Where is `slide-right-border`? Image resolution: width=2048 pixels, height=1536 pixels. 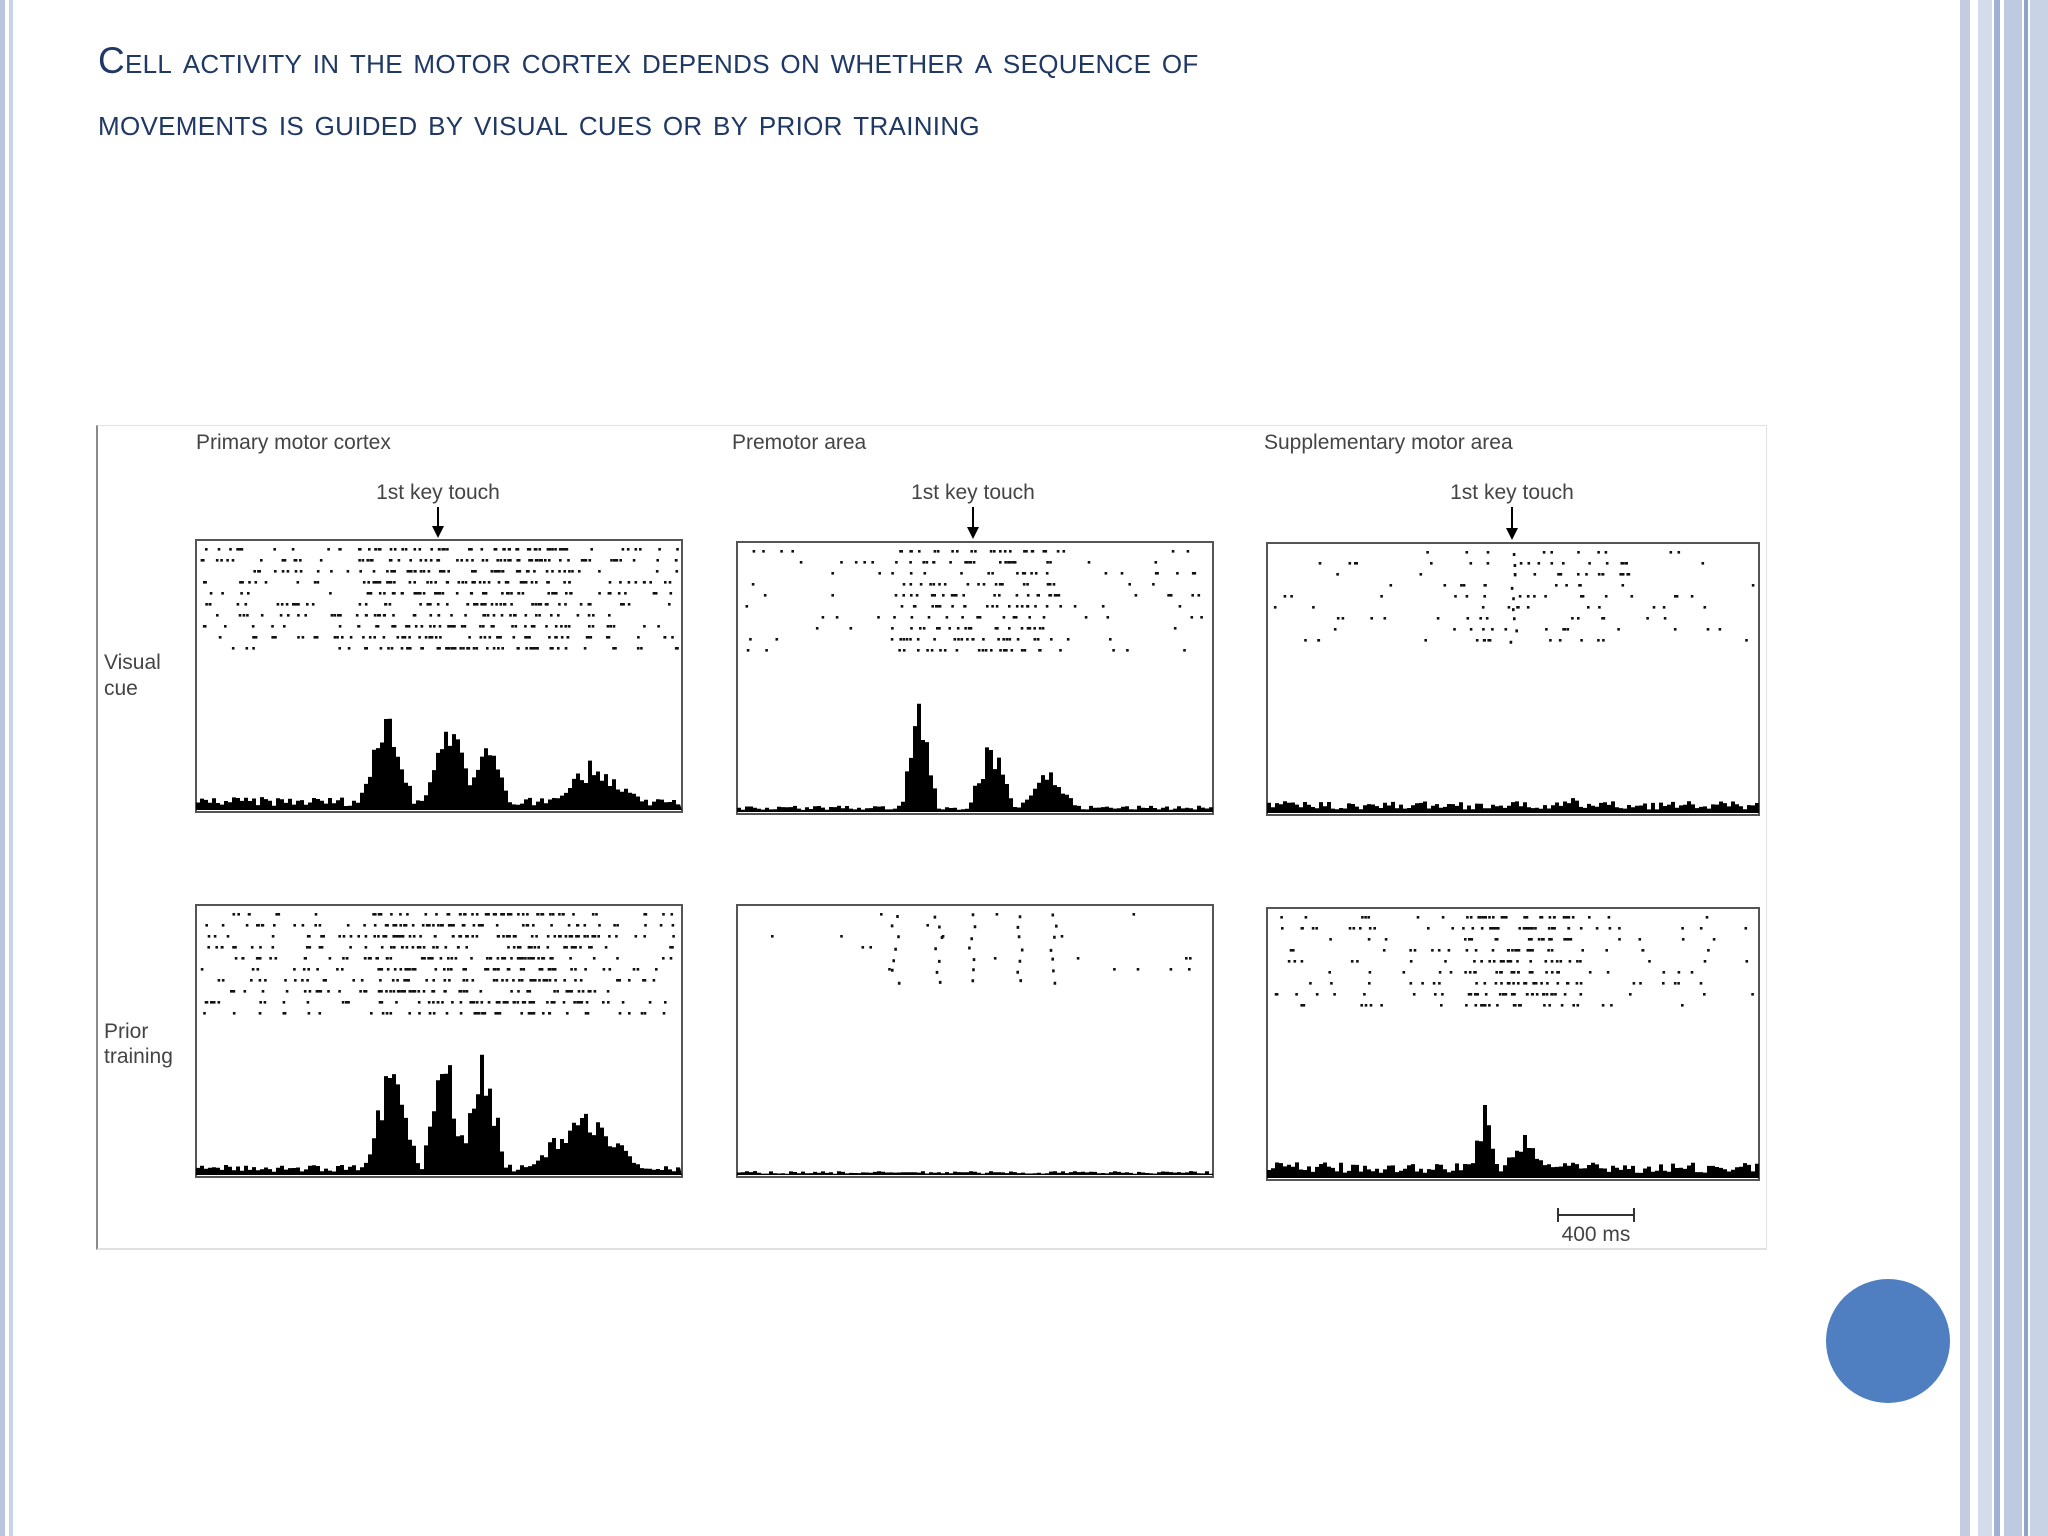
slide-right-border is located at coordinates (2004, 768).